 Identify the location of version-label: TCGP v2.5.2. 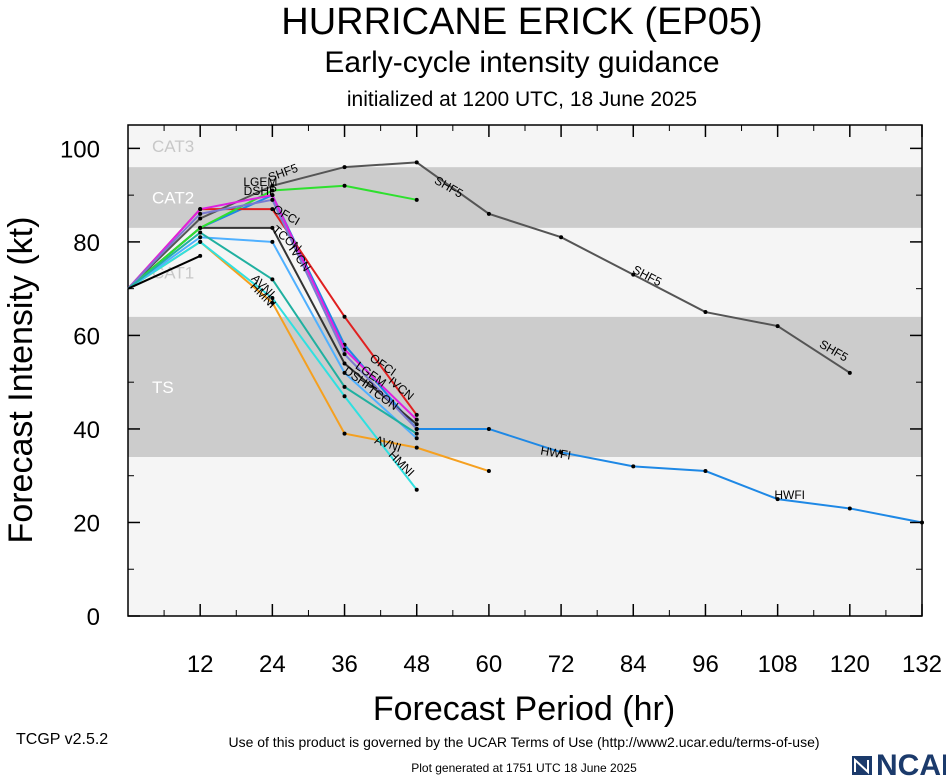
(62, 739).